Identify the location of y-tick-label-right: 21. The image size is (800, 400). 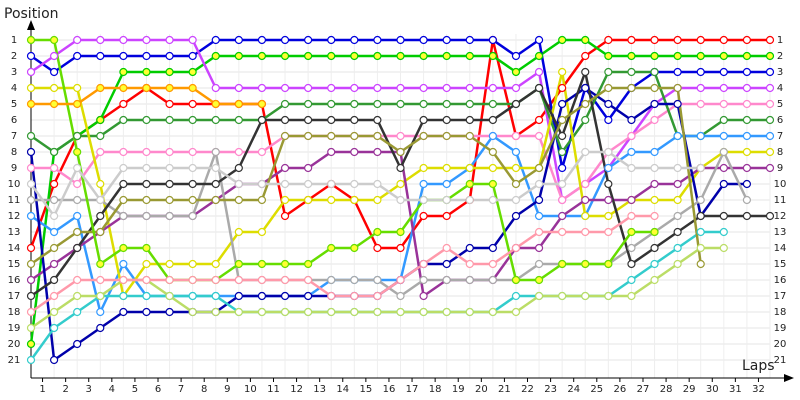
(780, 360).